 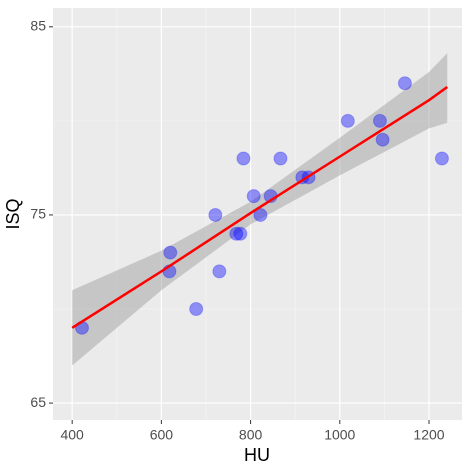 What do you see at coordinates (72, 435) in the screenshot?
I see `x-tick-label: 400` at bounding box center [72, 435].